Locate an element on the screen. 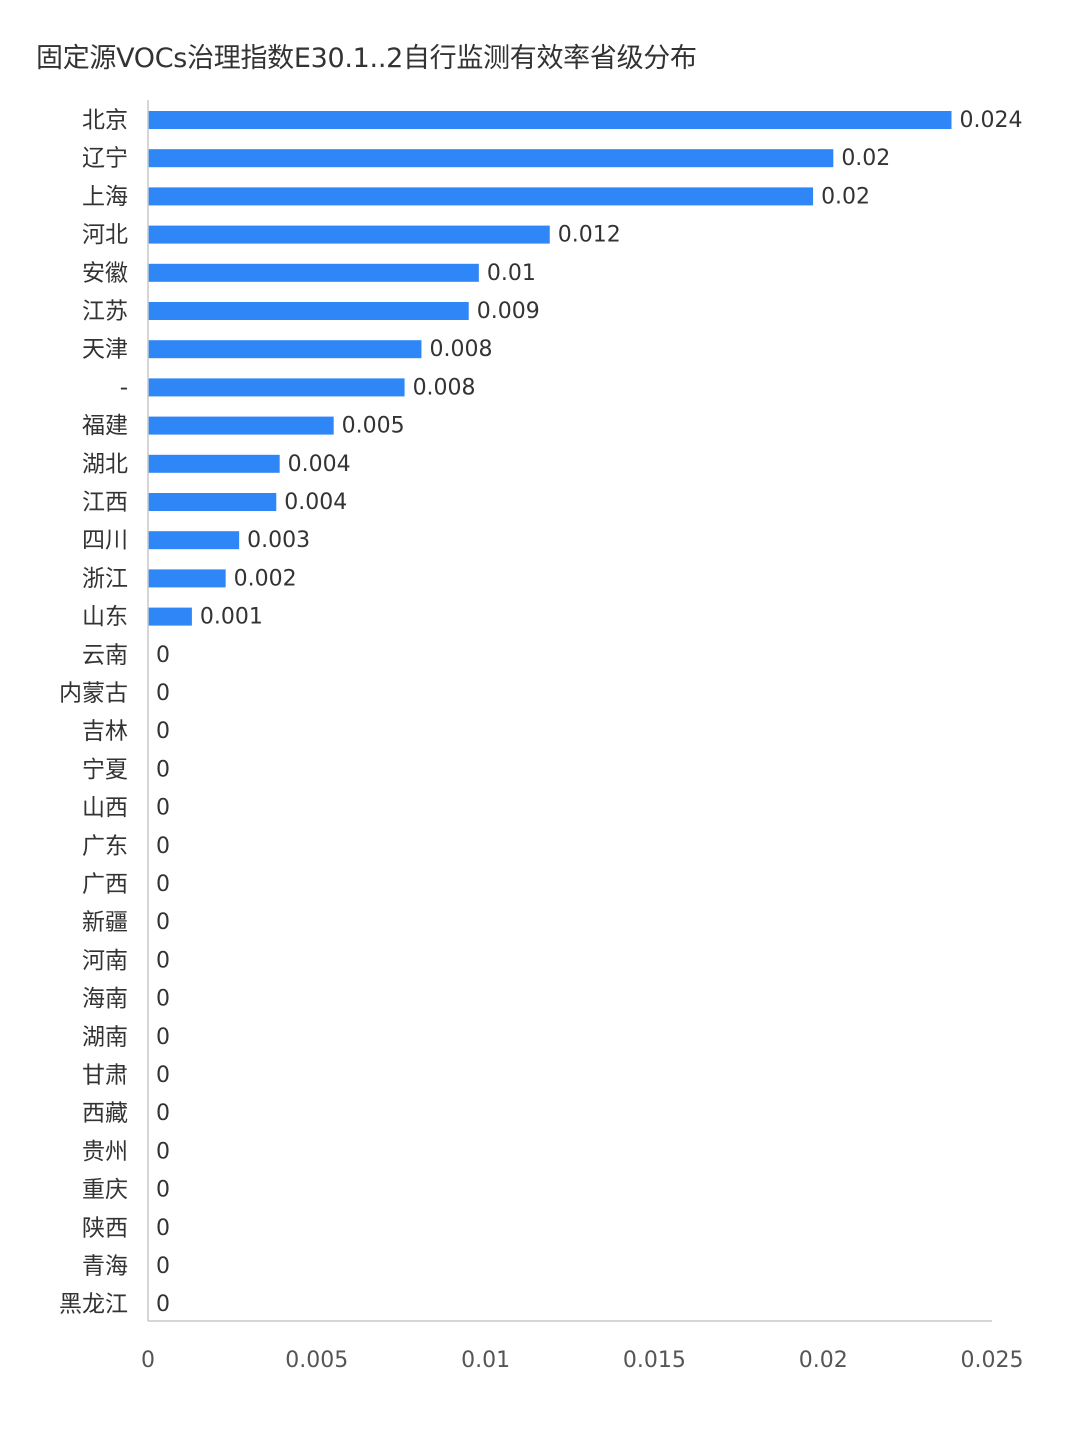 This screenshot has height=1430, width=1082. category-label: 山东 is located at coordinates (105, 617).